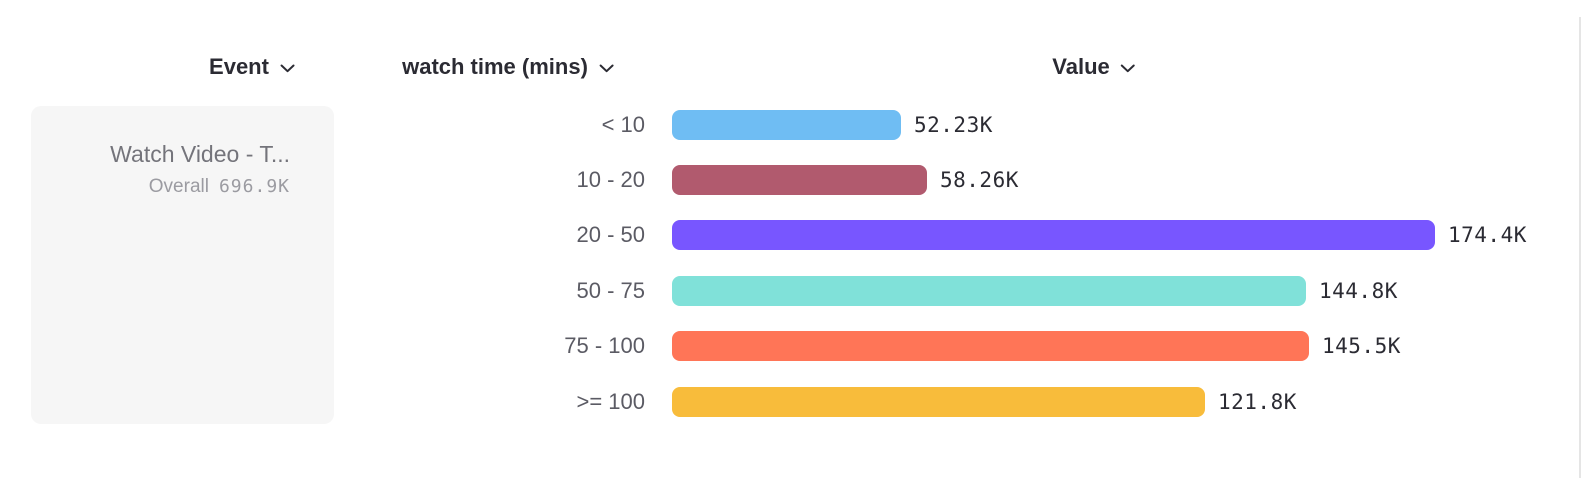 The height and width of the screenshot is (478, 1584). Describe the element at coordinates (1361, 346) in the screenshot. I see `bar-value-label: 145.5K` at that location.